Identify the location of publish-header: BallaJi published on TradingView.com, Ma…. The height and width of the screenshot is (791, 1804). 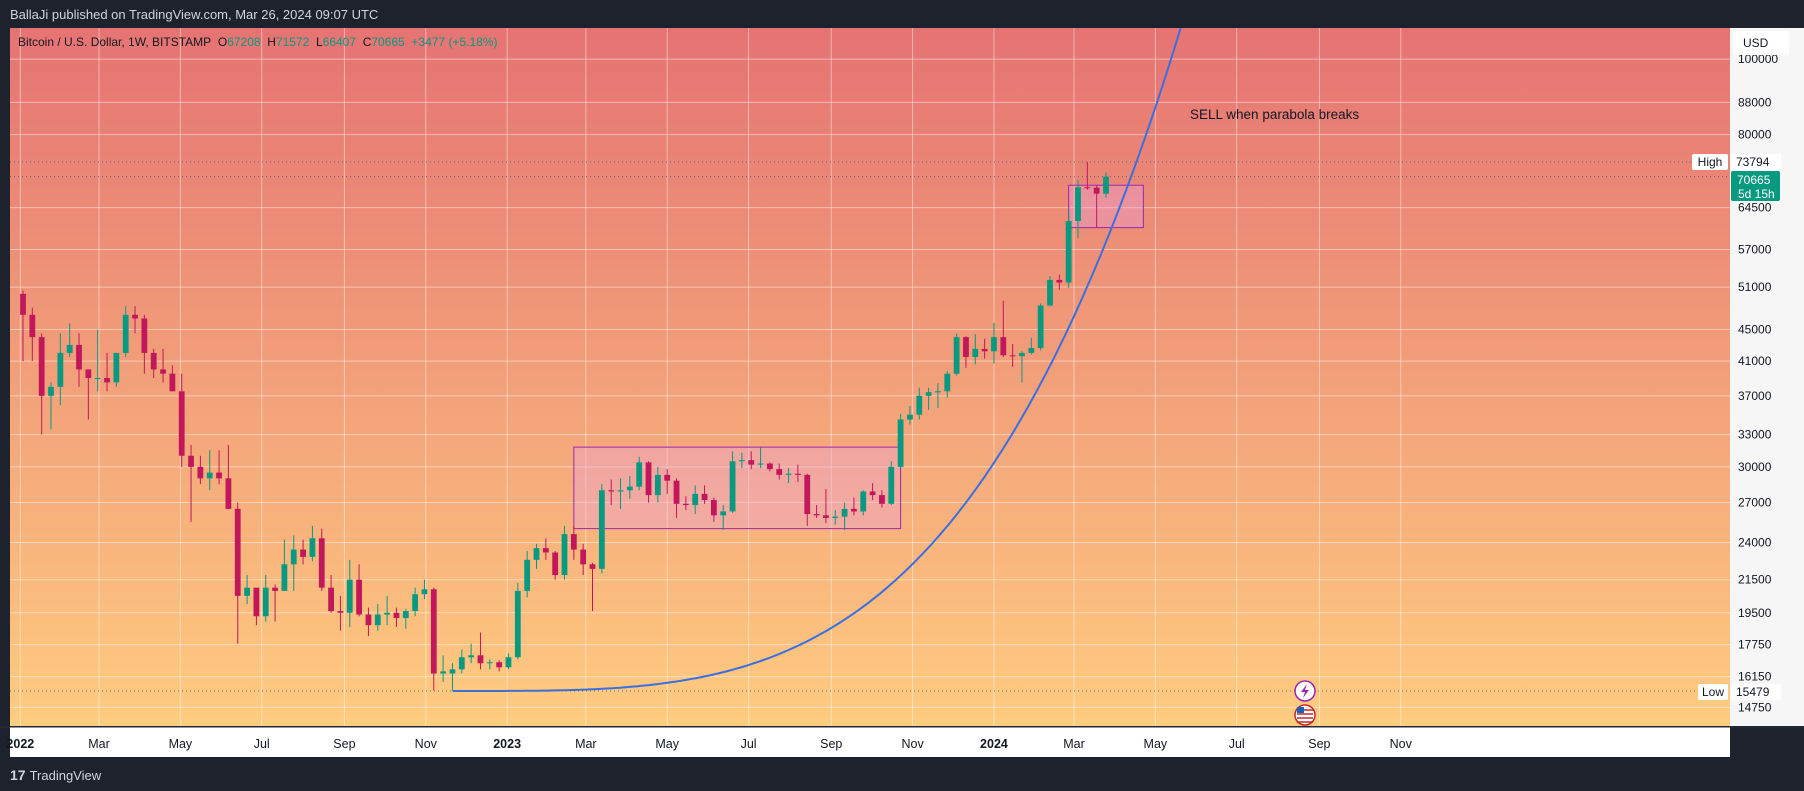
(902, 14).